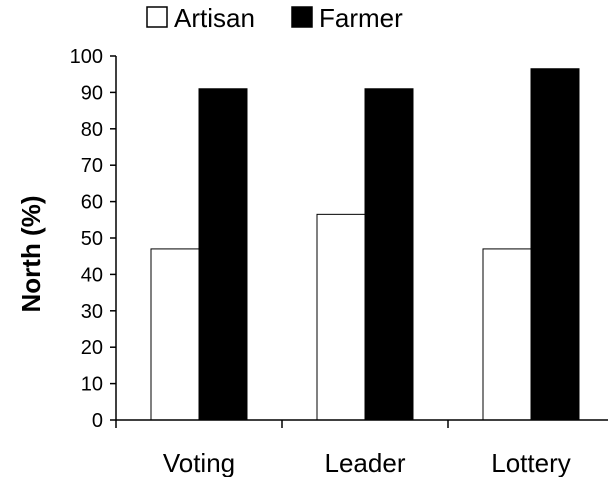  I want to click on y-tick-label-80: 80, so click(92, 130).